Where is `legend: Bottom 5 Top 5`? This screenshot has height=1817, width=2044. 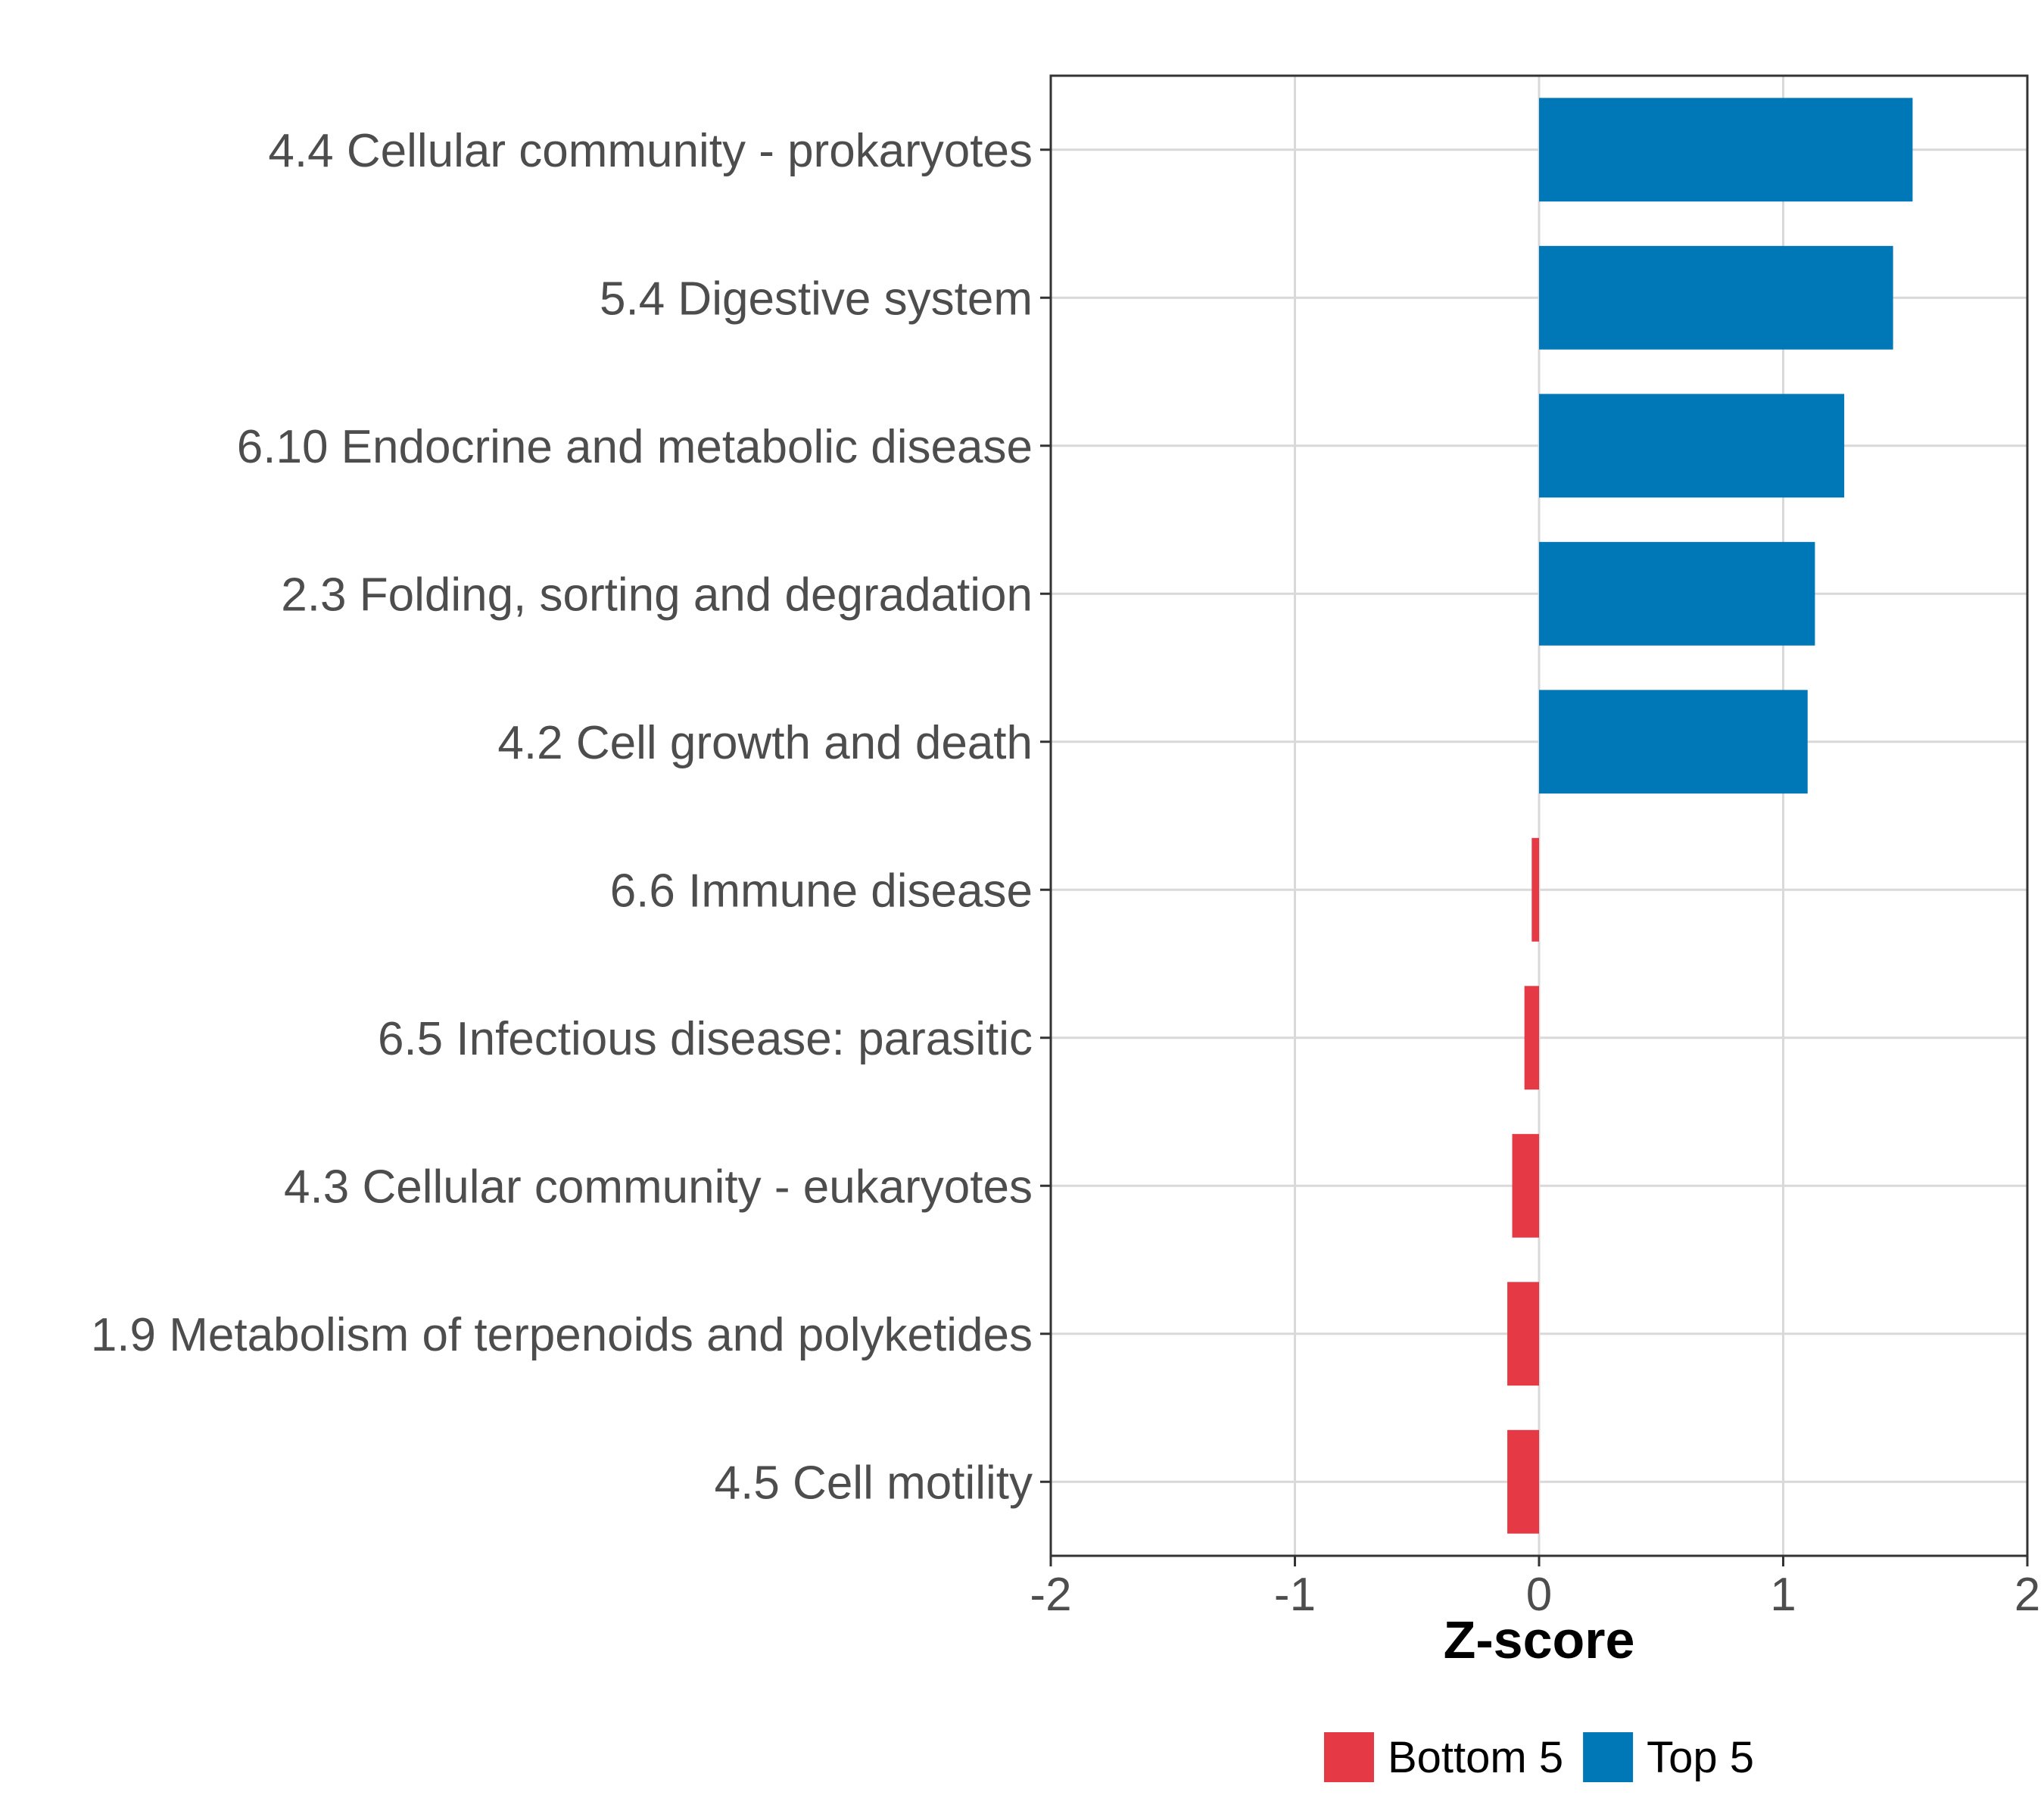
legend: Bottom 5 Top 5 is located at coordinates (1538, 1757).